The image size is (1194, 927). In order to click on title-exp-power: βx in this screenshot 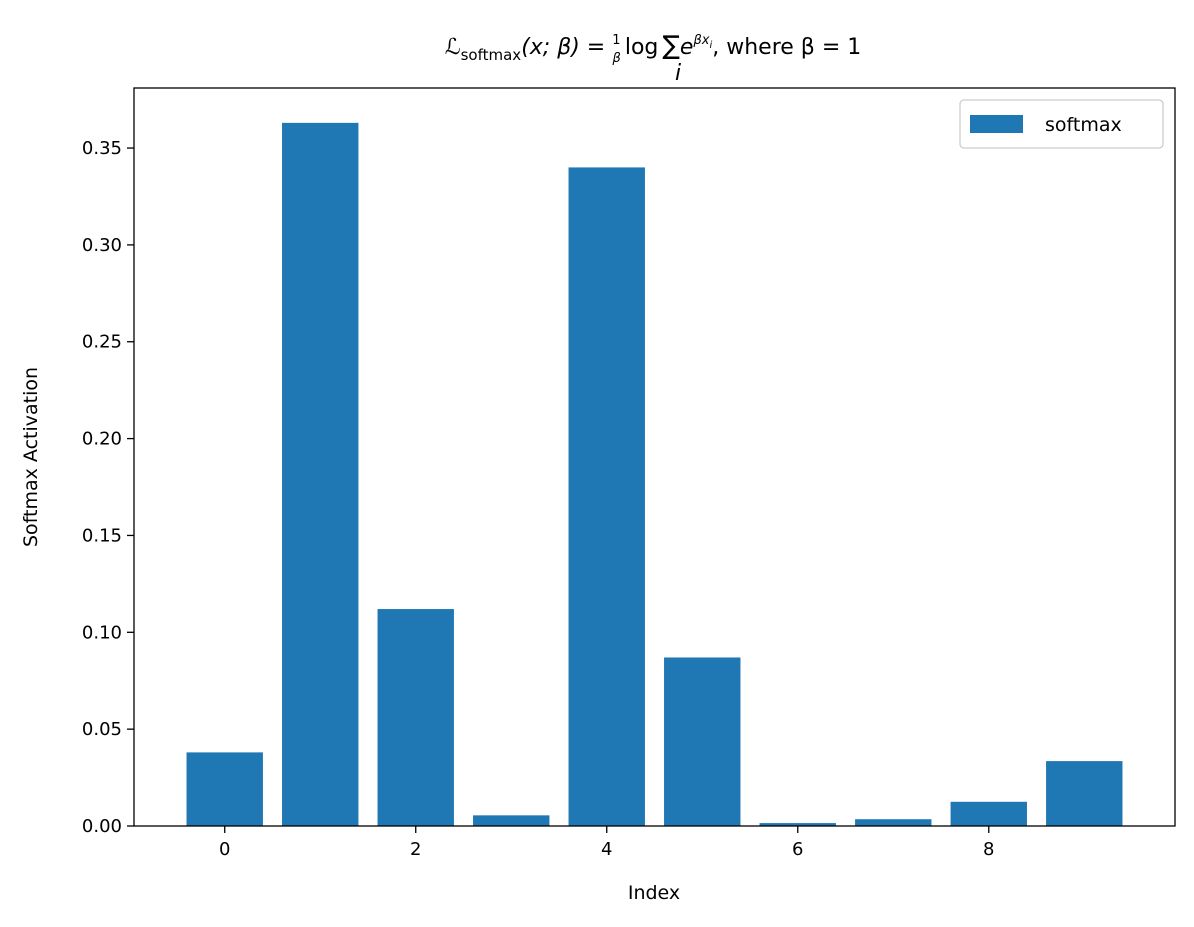, I will do `click(700, 40)`.